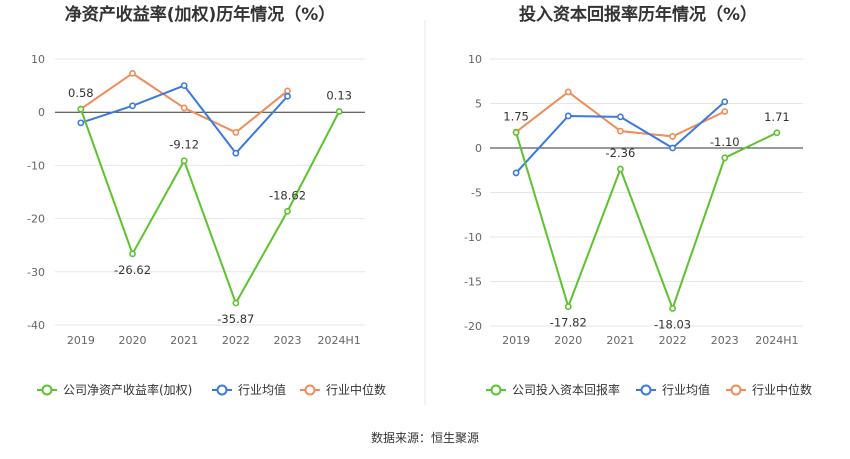 This screenshot has height=459, width=850. What do you see at coordinates (638, 14) in the screenshot?
I see `chart-title: 投入资本回报率历年情况（%）` at bounding box center [638, 14].